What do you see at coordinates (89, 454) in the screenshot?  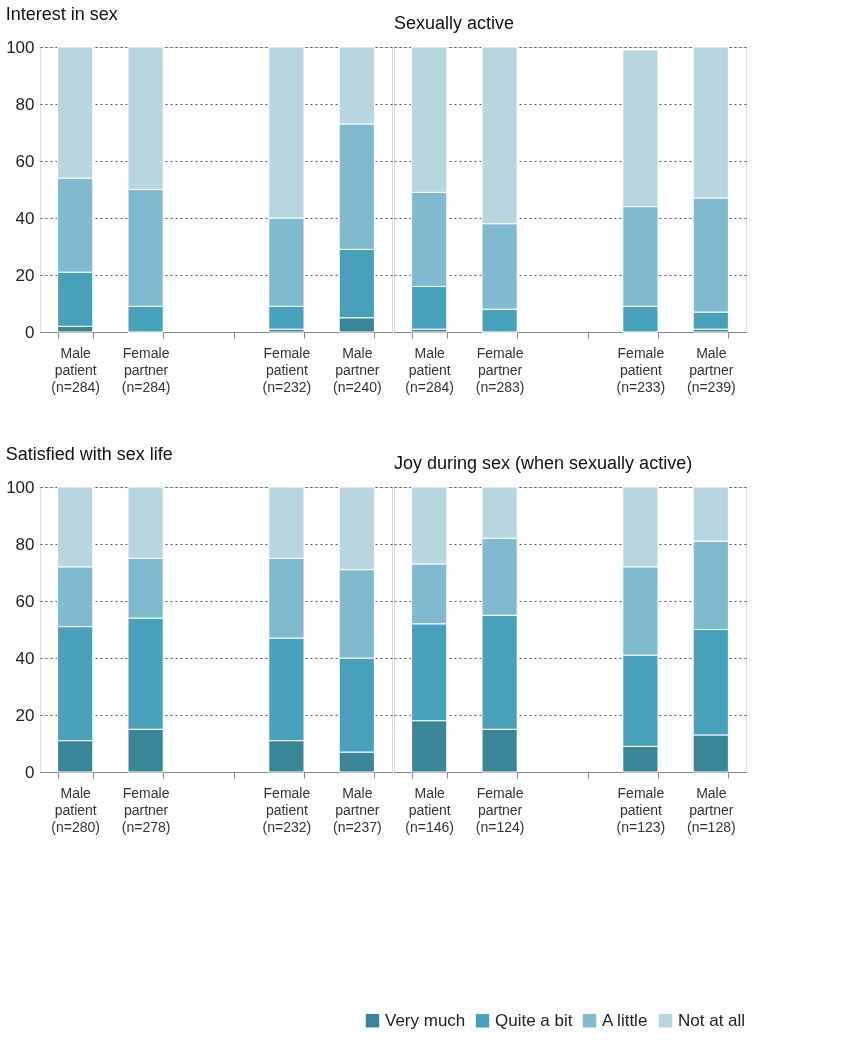 I see `chart-title: Satisfied with sex life` at bounding box center [89, 454].